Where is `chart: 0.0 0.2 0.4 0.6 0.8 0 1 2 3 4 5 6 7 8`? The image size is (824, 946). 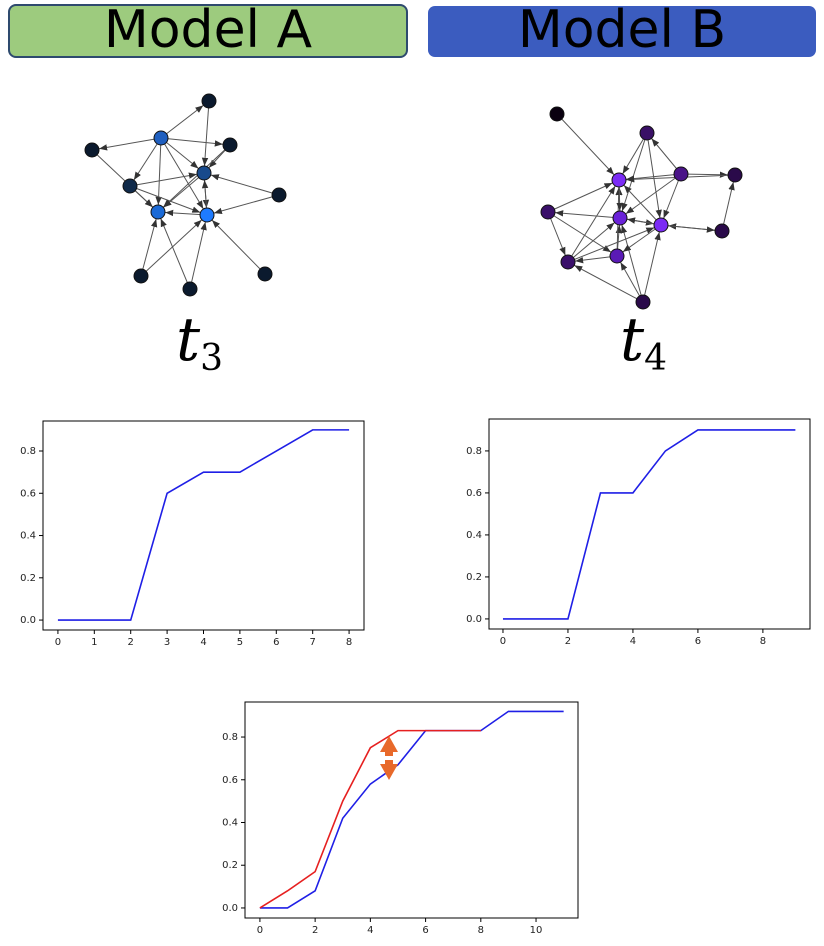
chart: 0.0 0.2 0.4 0.6 0.8 0 1 2 3 4 5 6 7 8 is located at coordinates (192, 534).